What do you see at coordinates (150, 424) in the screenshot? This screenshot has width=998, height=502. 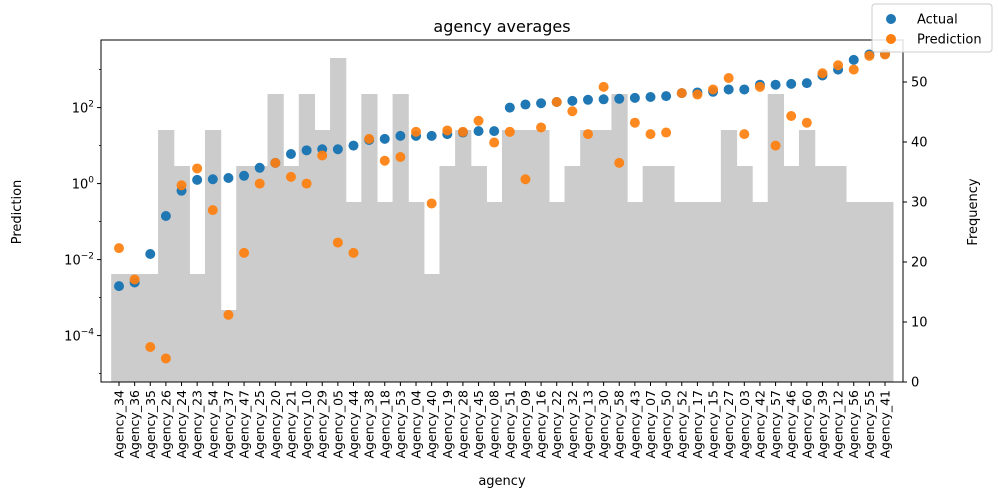 I see `x-tick-label: Agency_35` at bounding box center [150, 424].